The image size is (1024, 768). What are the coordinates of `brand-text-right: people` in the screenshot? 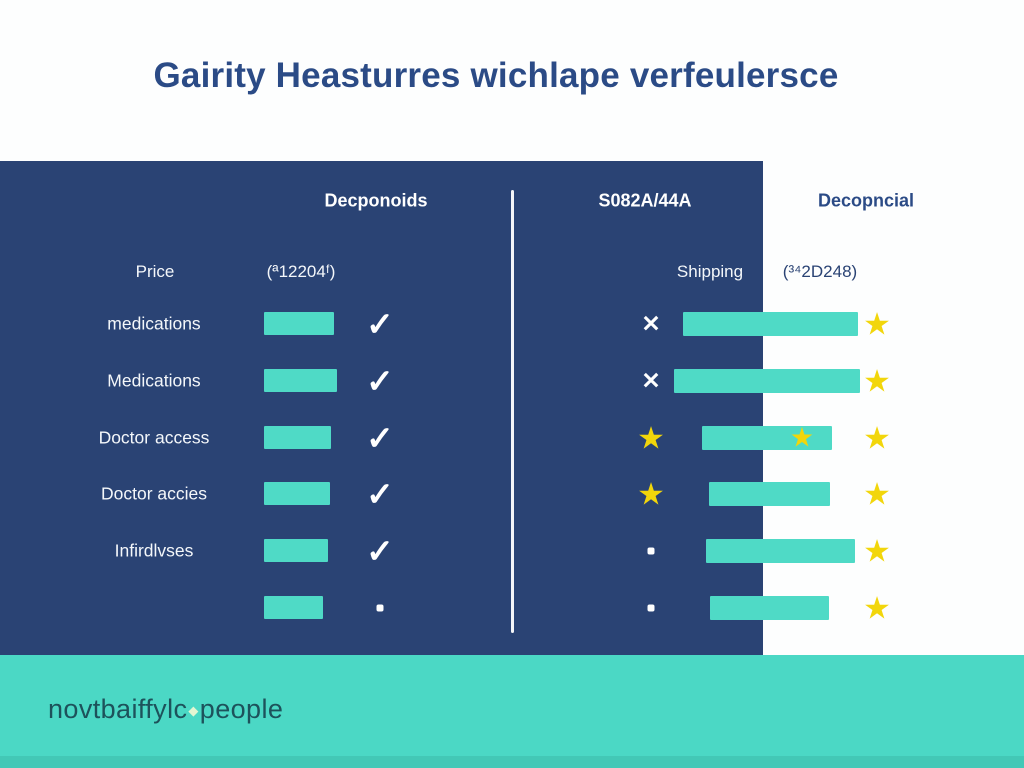 It's located at (241, 709).